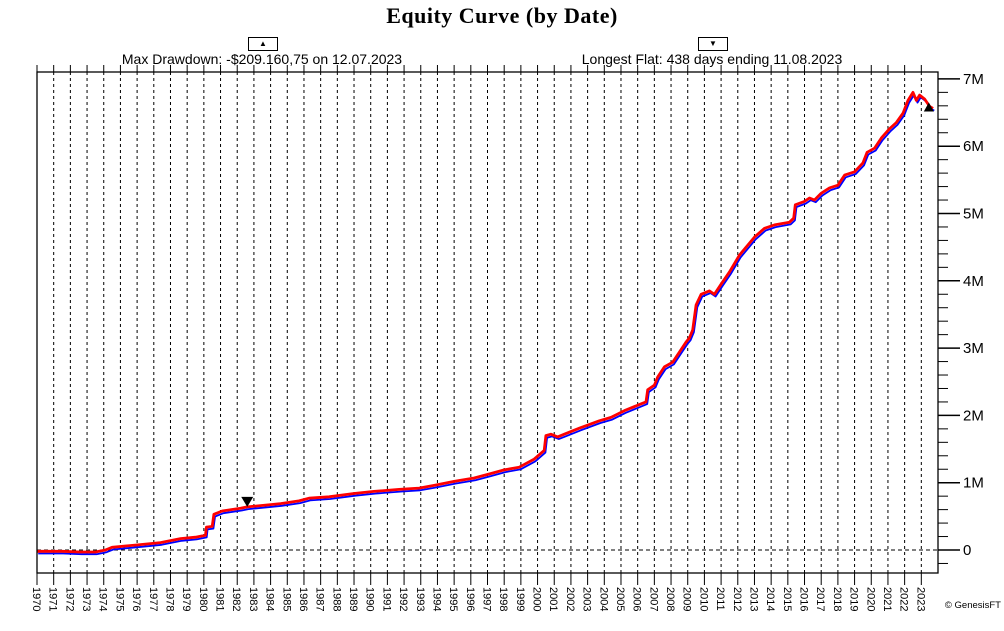  I want to click on svg-text: 1973, so click(86, 599).